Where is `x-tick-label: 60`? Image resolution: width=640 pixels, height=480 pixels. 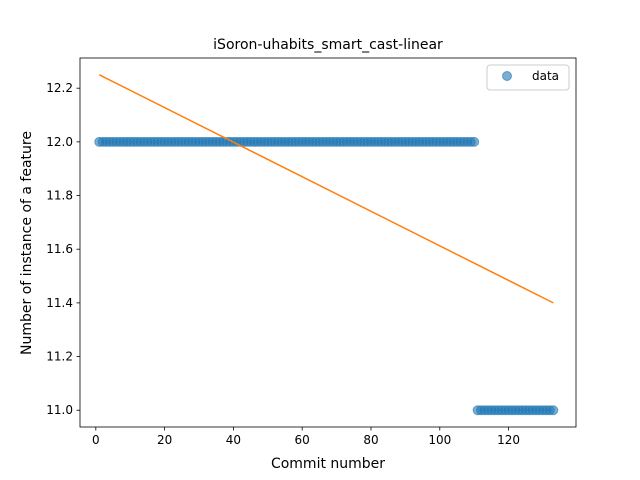 x-tick-label: 60 is located at coordinates (302, 440).